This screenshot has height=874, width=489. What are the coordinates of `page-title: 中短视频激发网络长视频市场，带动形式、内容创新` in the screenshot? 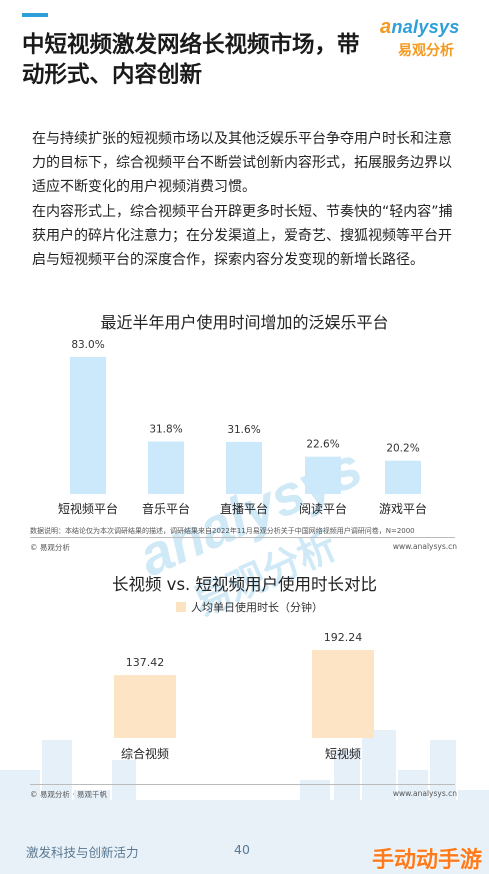 It's located at (191, 60).